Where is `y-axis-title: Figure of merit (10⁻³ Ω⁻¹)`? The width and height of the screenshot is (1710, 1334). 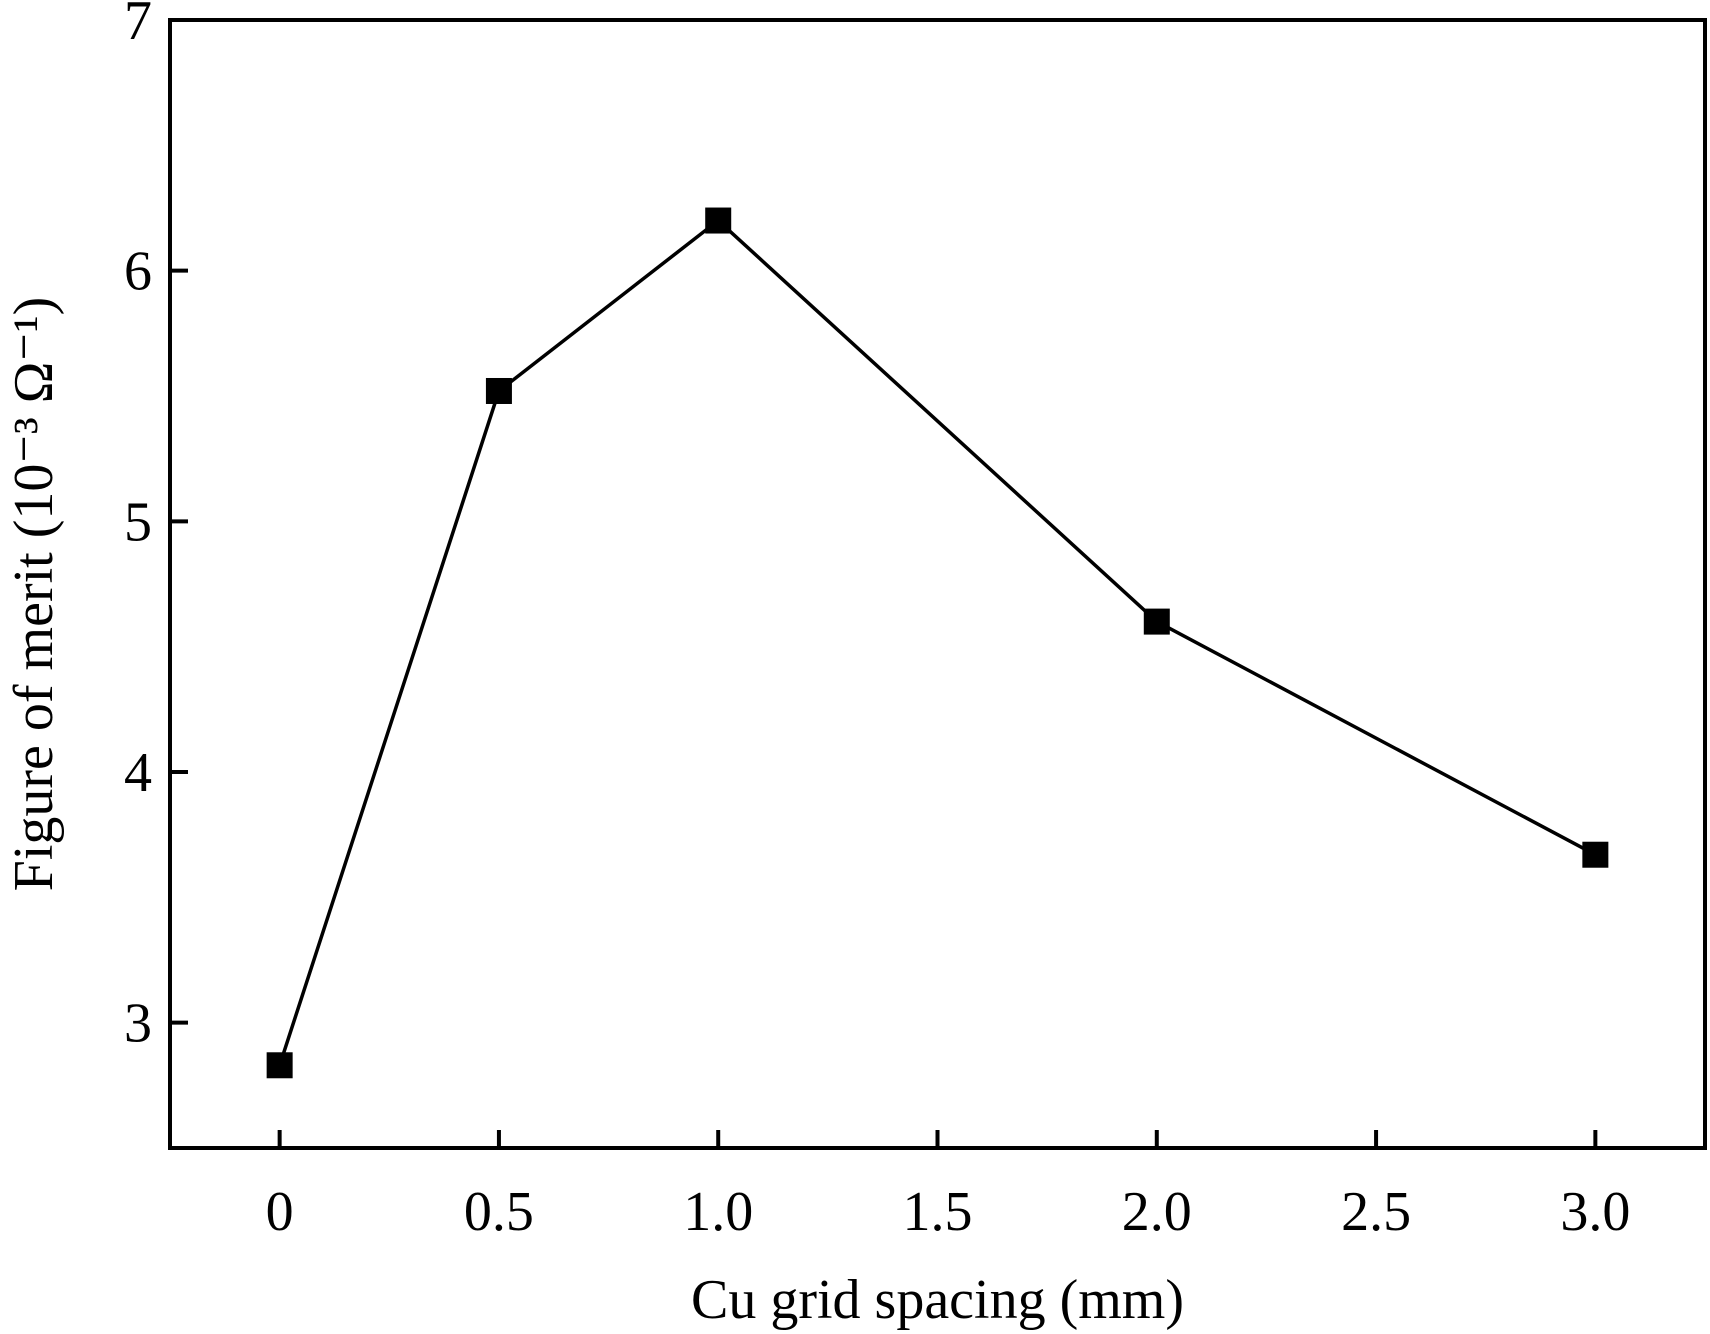
y-axis-title: Figure of merit (10⁻³ Ω⁻¹) is located at coordinates (34, 594).